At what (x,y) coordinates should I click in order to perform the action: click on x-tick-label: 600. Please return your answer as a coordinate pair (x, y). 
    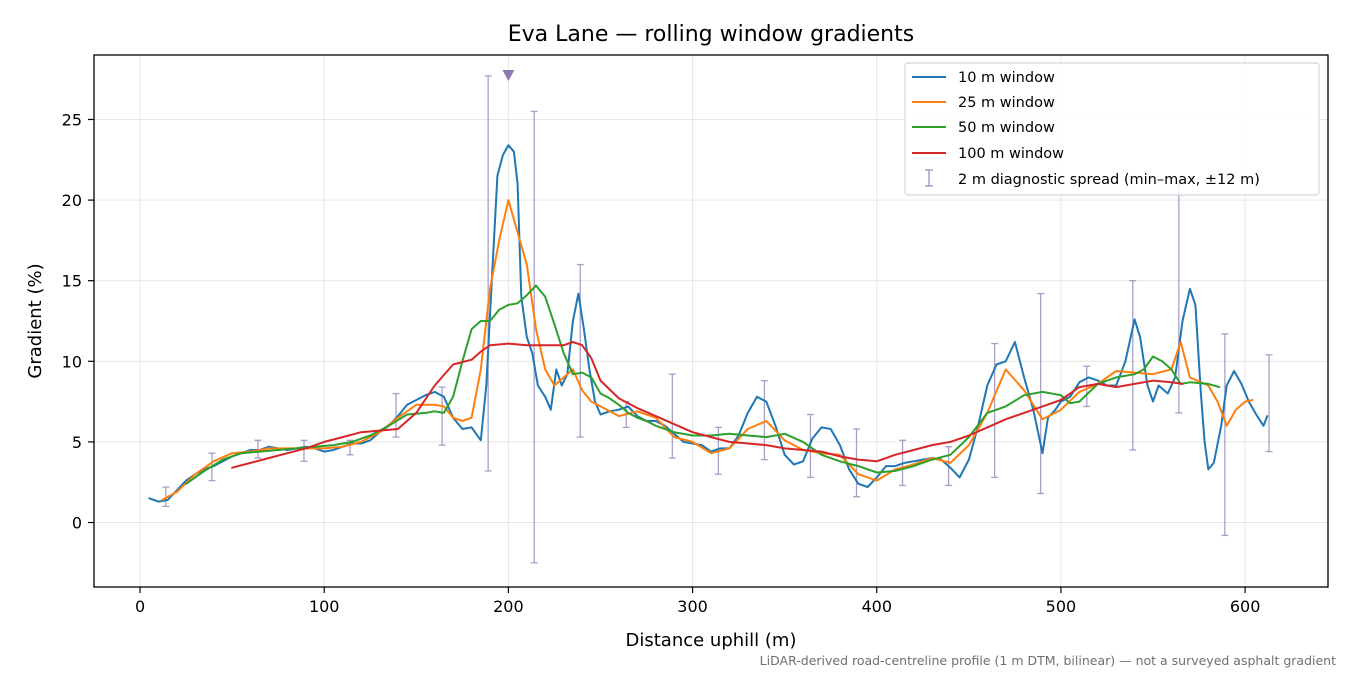
    Looking at the image, I should click on (1245, 606).